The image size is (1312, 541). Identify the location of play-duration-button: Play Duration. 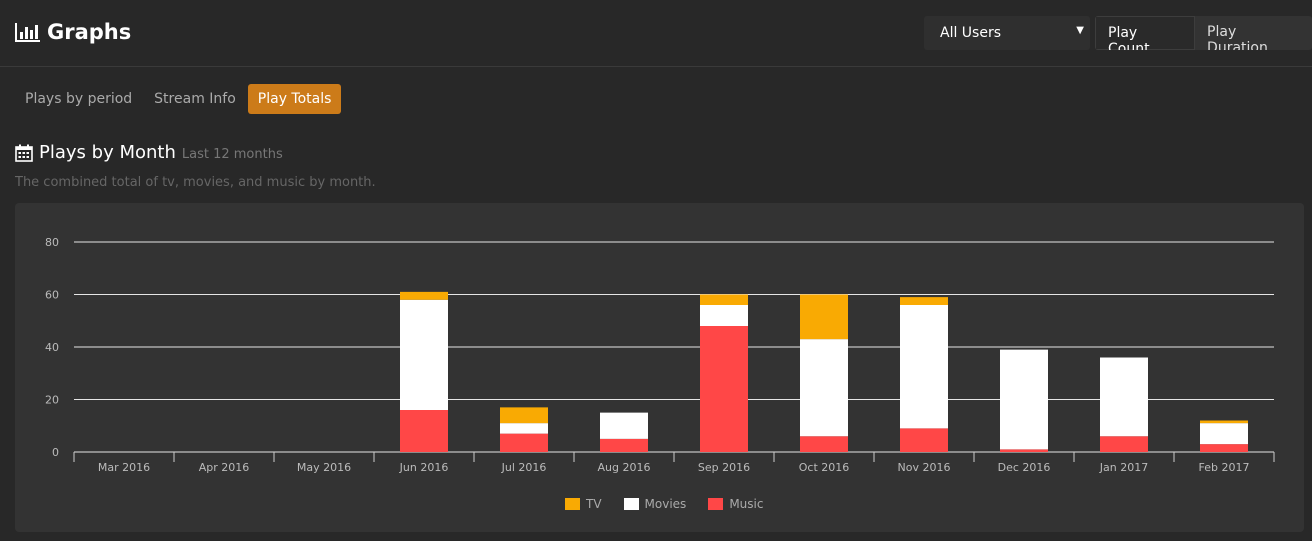
(1253, 33).